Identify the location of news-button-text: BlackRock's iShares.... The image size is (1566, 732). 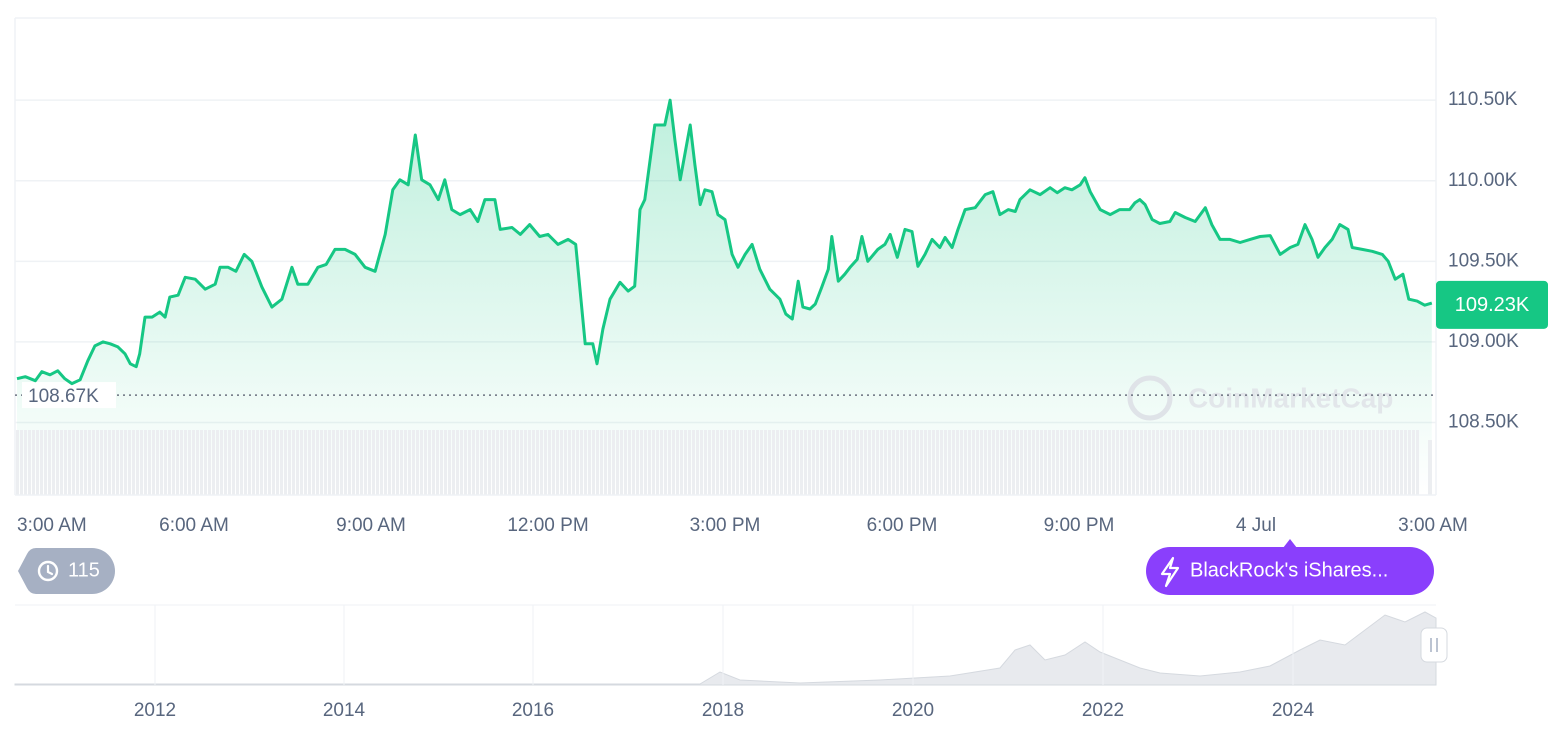
(1289, 570).